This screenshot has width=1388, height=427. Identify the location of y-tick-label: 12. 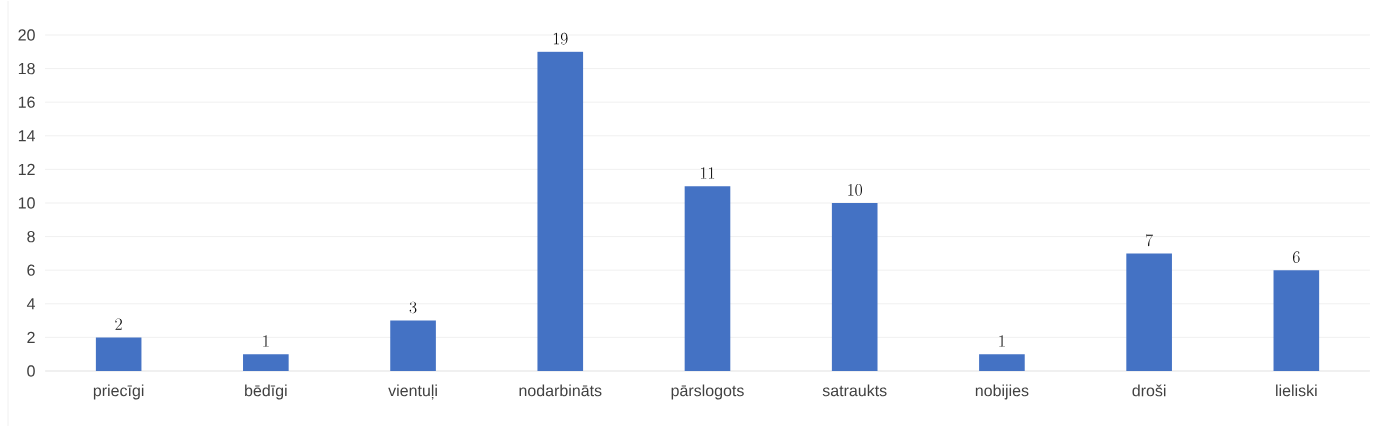
(26, 169).